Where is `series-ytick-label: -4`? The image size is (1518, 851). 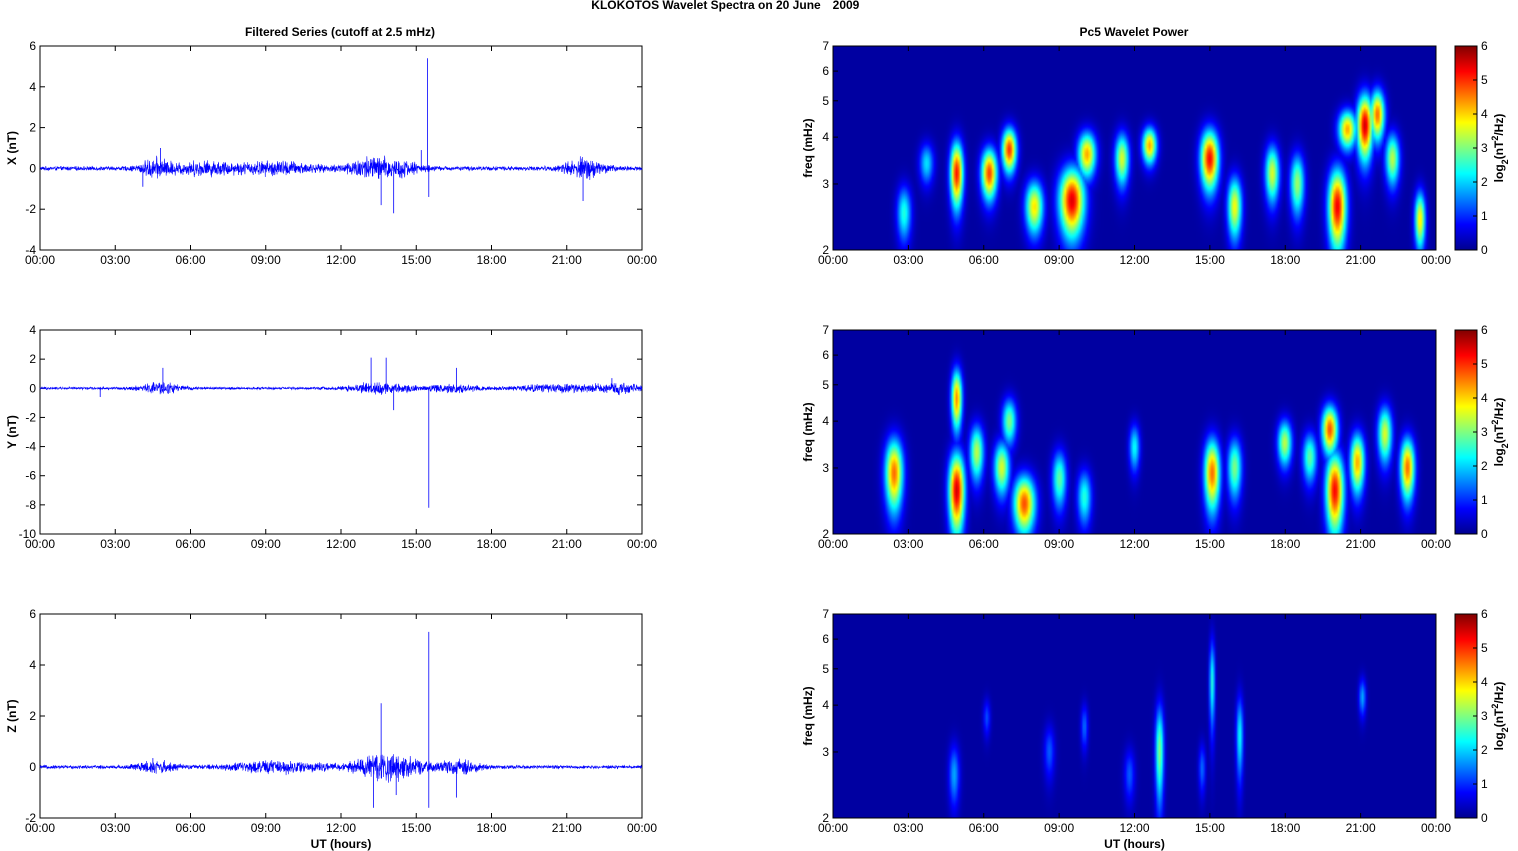
series-ytick-label: -4 is located at coordinates (30, 447).